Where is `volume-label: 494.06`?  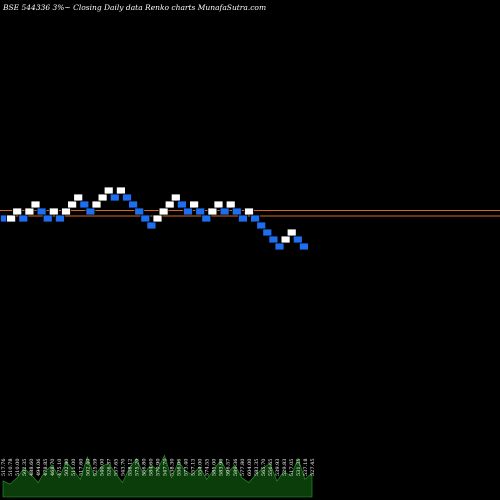 volume-label: 494.06 is located at coordinates (39, 468).